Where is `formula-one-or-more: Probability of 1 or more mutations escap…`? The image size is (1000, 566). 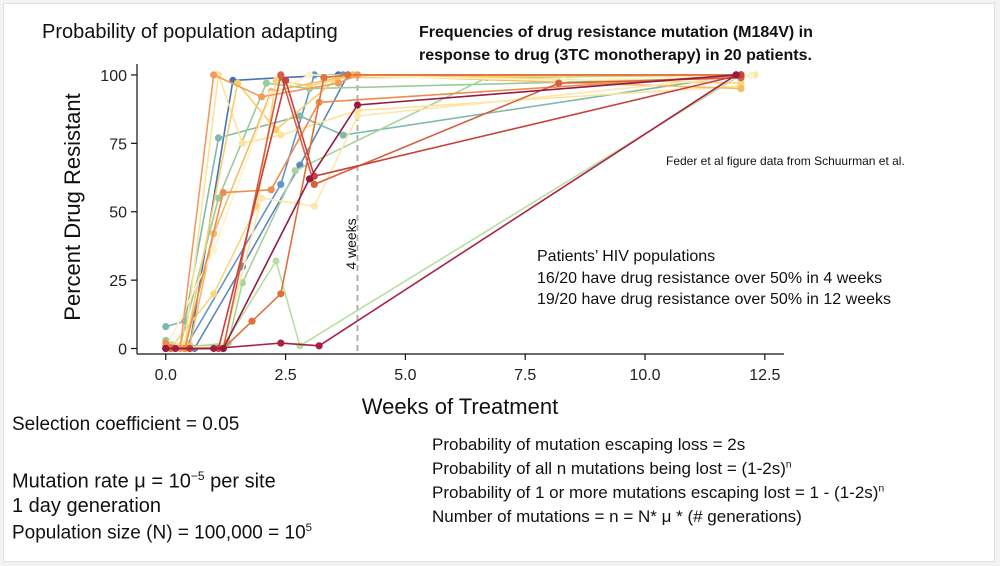
formula-one-or-more: Probability of 1 or more mutations escap… is located at coordinates (658, 493).